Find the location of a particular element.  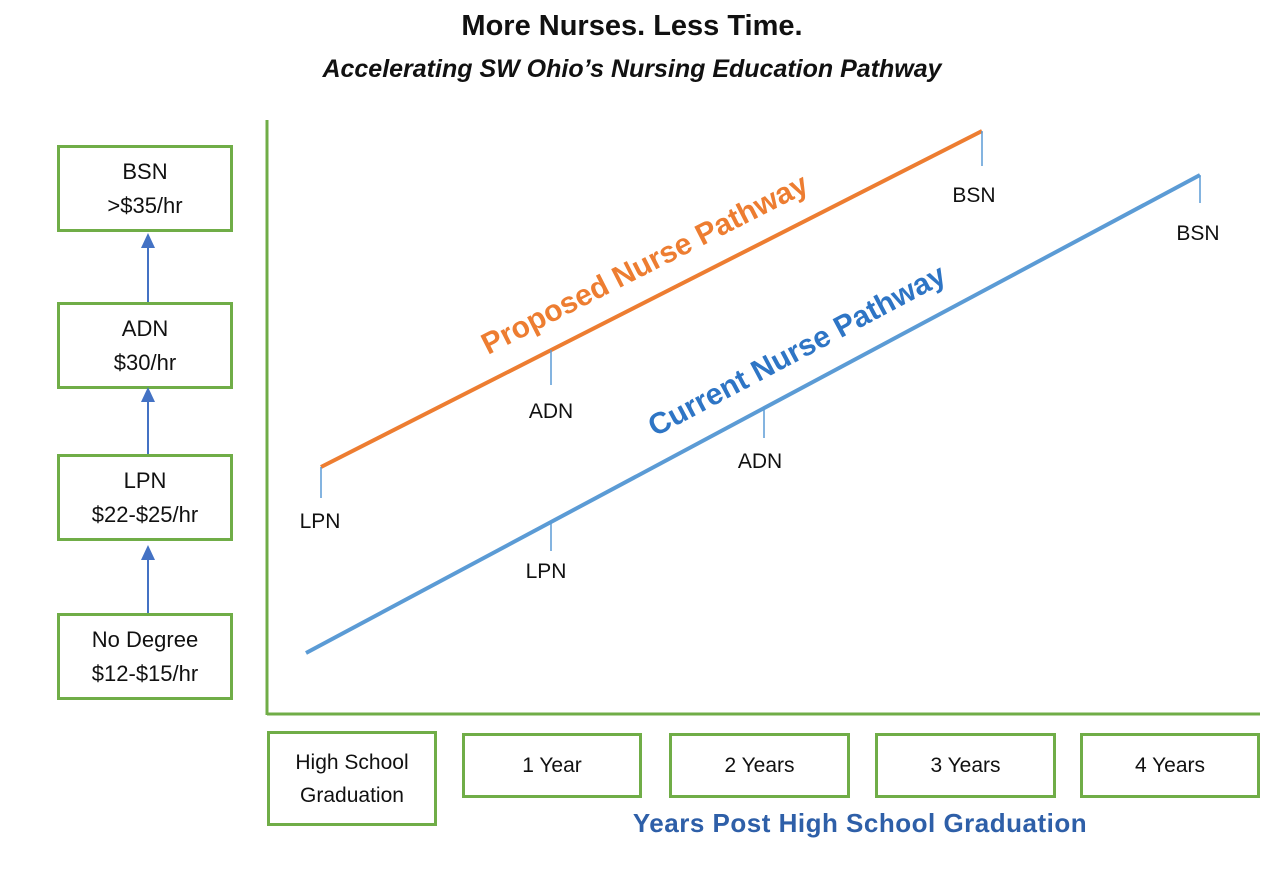

current-bsn-label: BSN is located at coordinates (1197, 233).